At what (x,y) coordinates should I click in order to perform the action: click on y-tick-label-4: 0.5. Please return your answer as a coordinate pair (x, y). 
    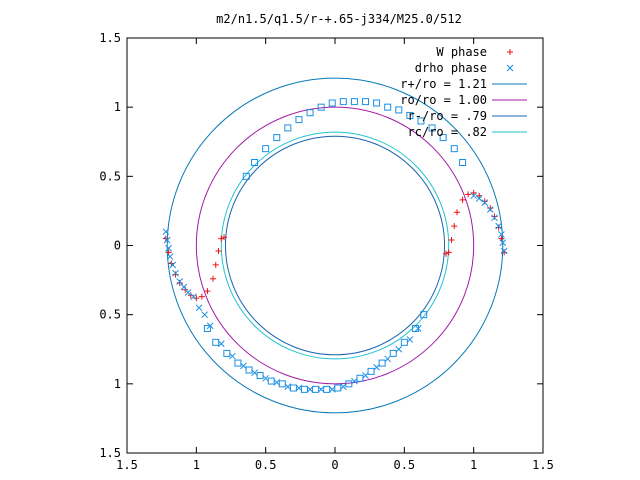
    Looking at the image, I should click on (110, 315).